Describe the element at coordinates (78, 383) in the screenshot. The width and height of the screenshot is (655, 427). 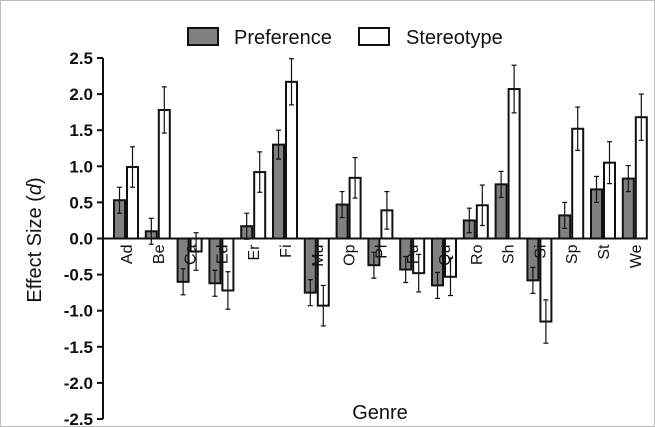
I see `y-tick-label: -2.0` at that location.